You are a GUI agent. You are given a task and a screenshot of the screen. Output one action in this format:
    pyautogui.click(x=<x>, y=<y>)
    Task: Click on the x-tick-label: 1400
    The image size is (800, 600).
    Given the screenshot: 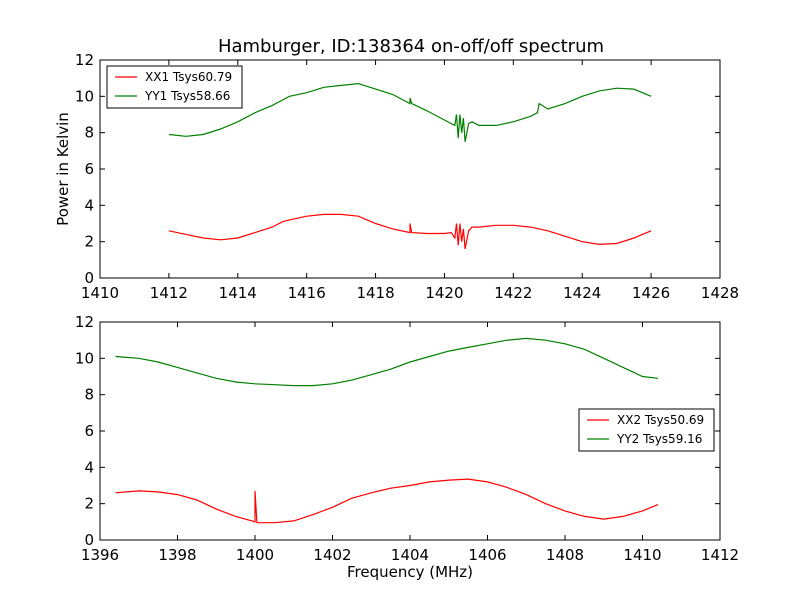 What is the action you would take?
    pyautogui.click(x=255, y=555)
    